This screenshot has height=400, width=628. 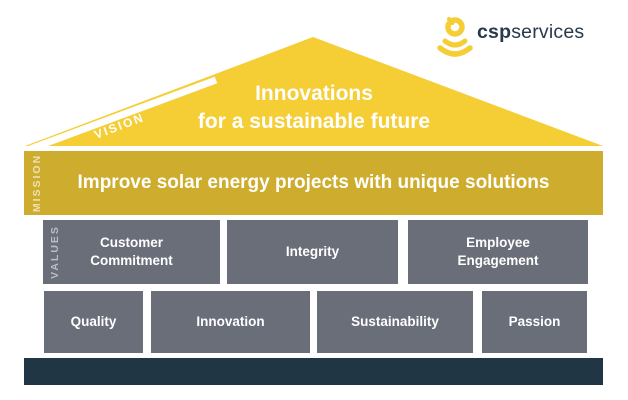 I want to click on value-label: Innovation, so click(x=230, y=321).